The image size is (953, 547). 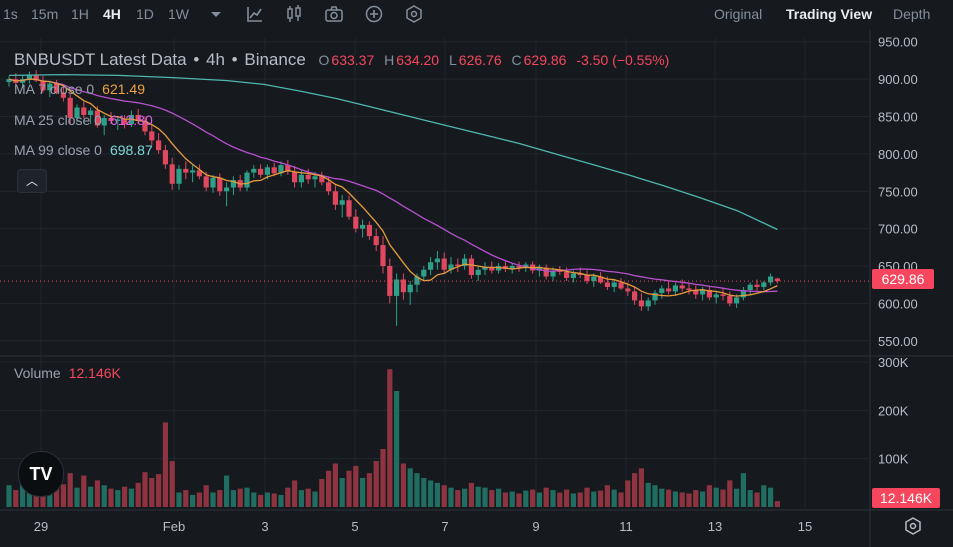 I want to click on change-value: -3.50 (−0.55%), so click(x=623, y=60).